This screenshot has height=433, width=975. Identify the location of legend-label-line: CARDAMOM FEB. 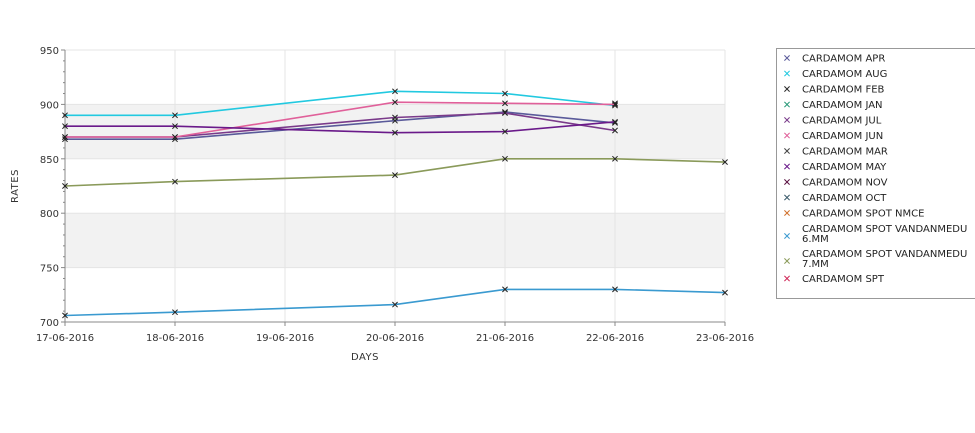
(843, 90).